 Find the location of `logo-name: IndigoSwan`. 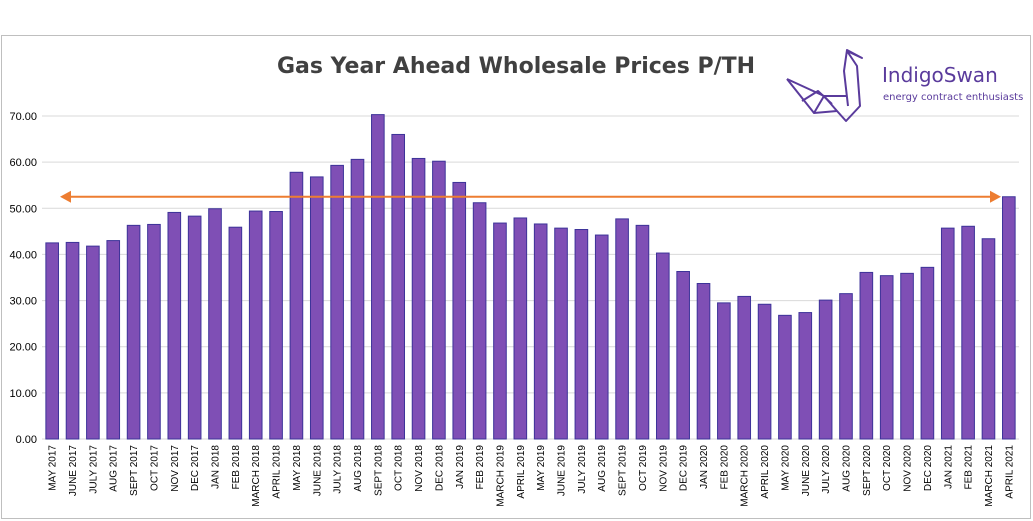

logo-name: IndigoSwan is located at coordinates (940, 75).